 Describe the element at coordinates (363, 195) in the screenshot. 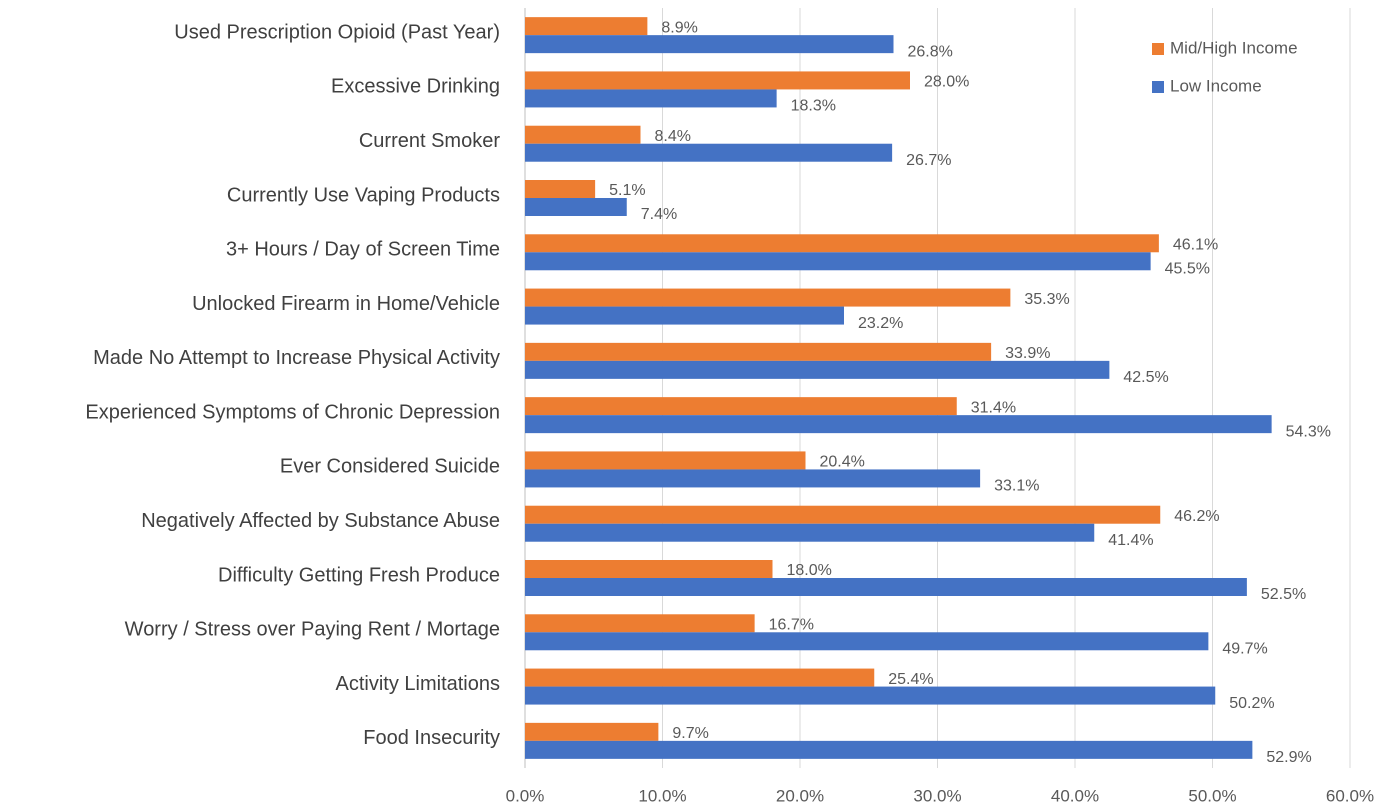

I see `y-tick-label: Currently Use Vaping Products` at that location.